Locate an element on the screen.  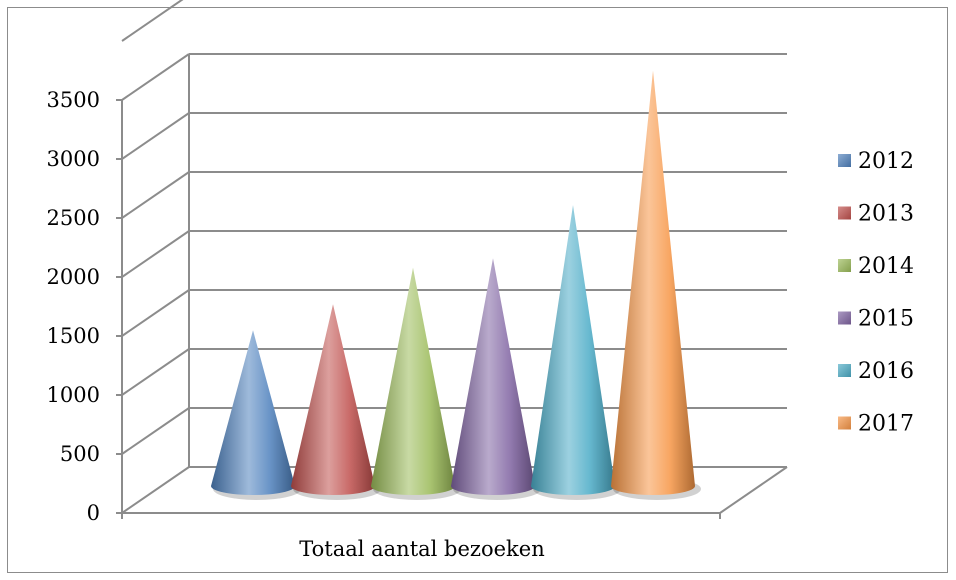
cone-2014 is located at coordinates (416, 383).